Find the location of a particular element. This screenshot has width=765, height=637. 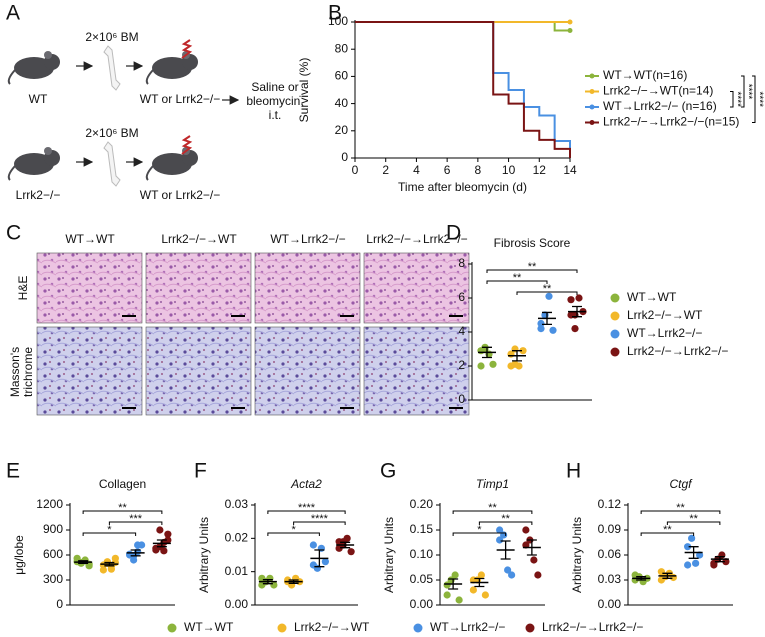

y-tick-label: 0.15 is located at coordinates (422, 529).